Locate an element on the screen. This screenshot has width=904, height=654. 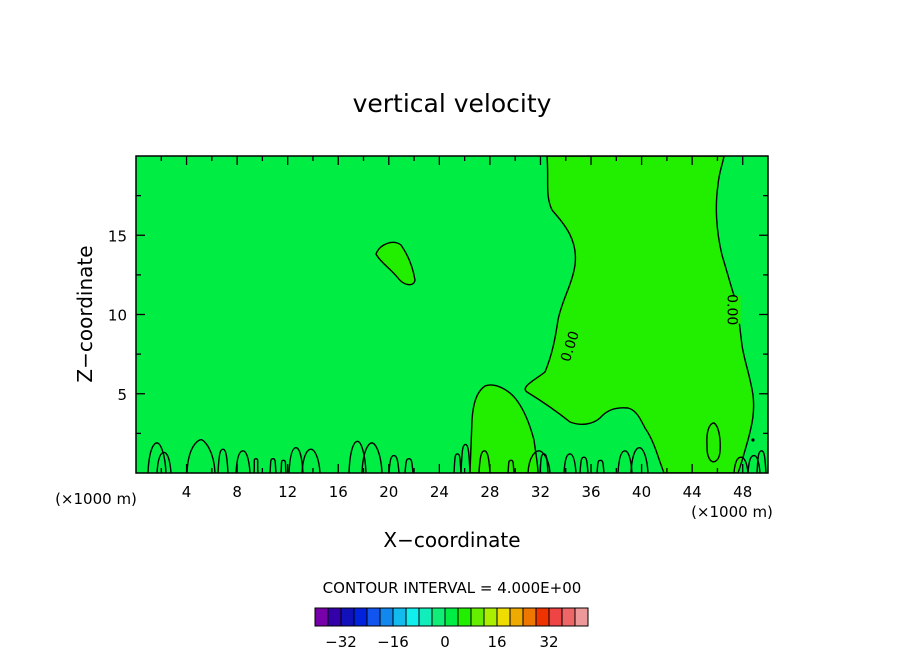
x-tick-label: 40 is located at coordinates (641, 492).